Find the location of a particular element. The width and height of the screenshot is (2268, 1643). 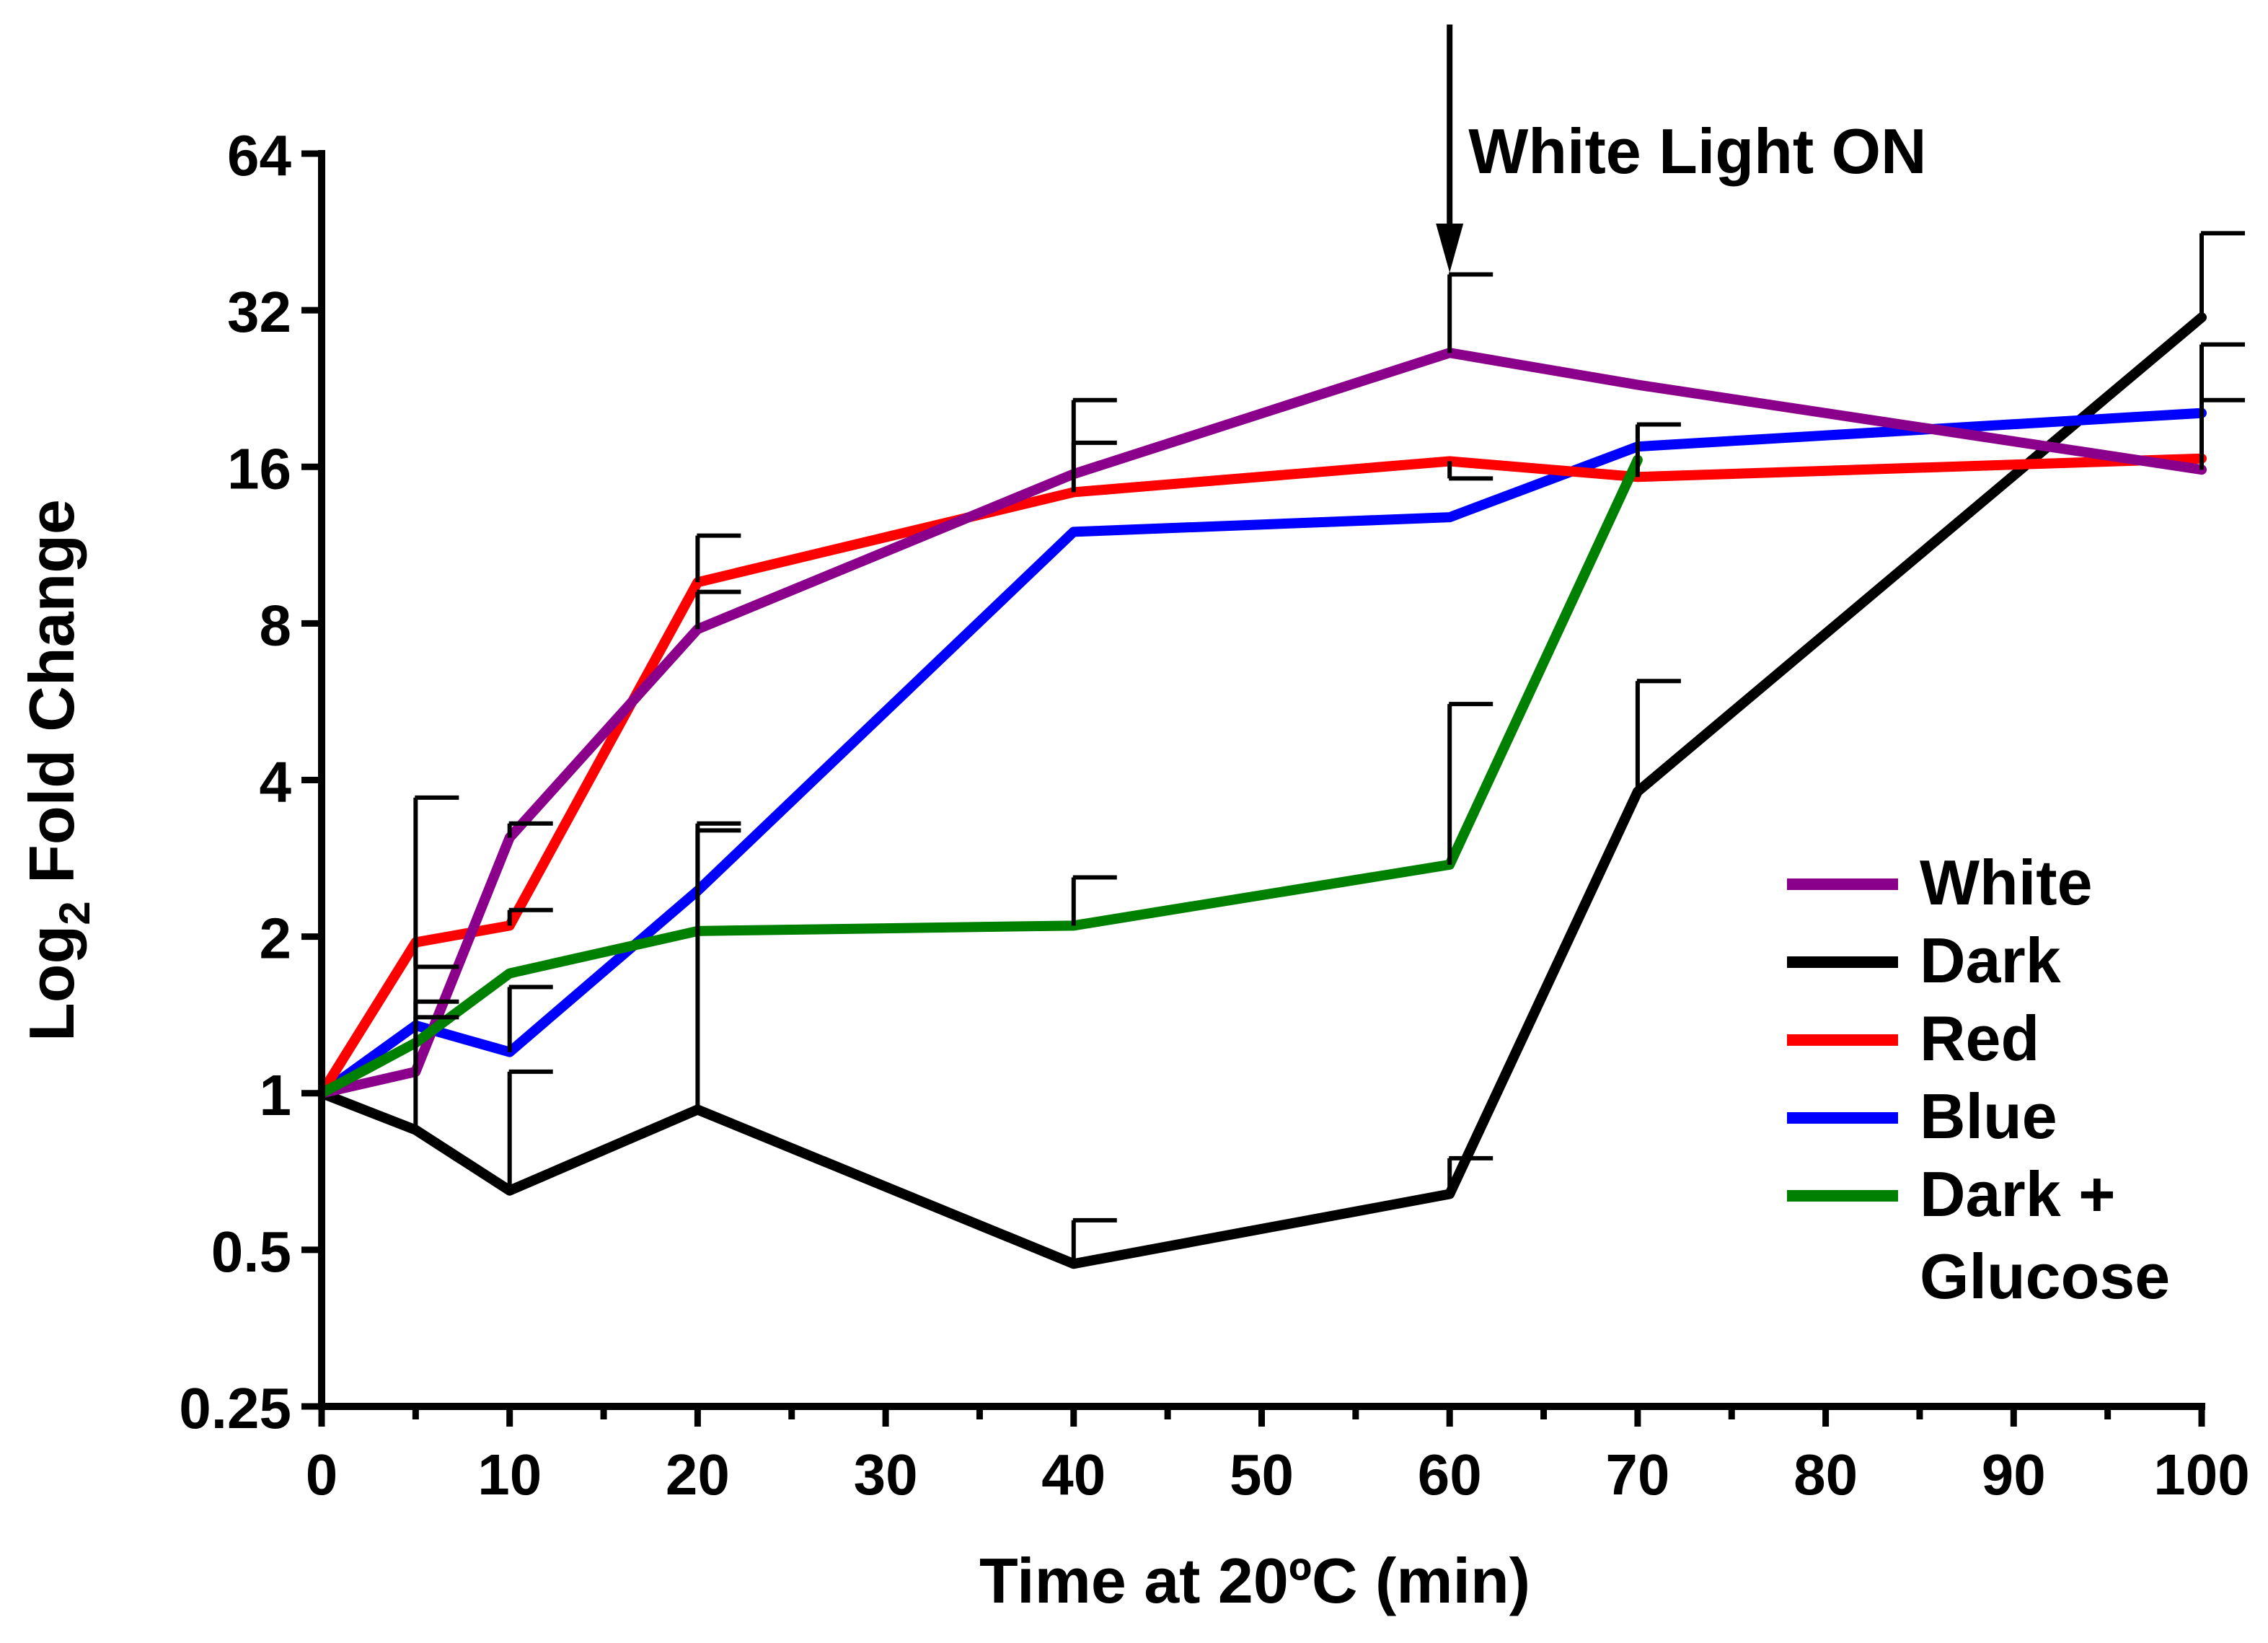

x-axis-label: Time at 20ºC (min) is located at coordinates (1254, 1580).